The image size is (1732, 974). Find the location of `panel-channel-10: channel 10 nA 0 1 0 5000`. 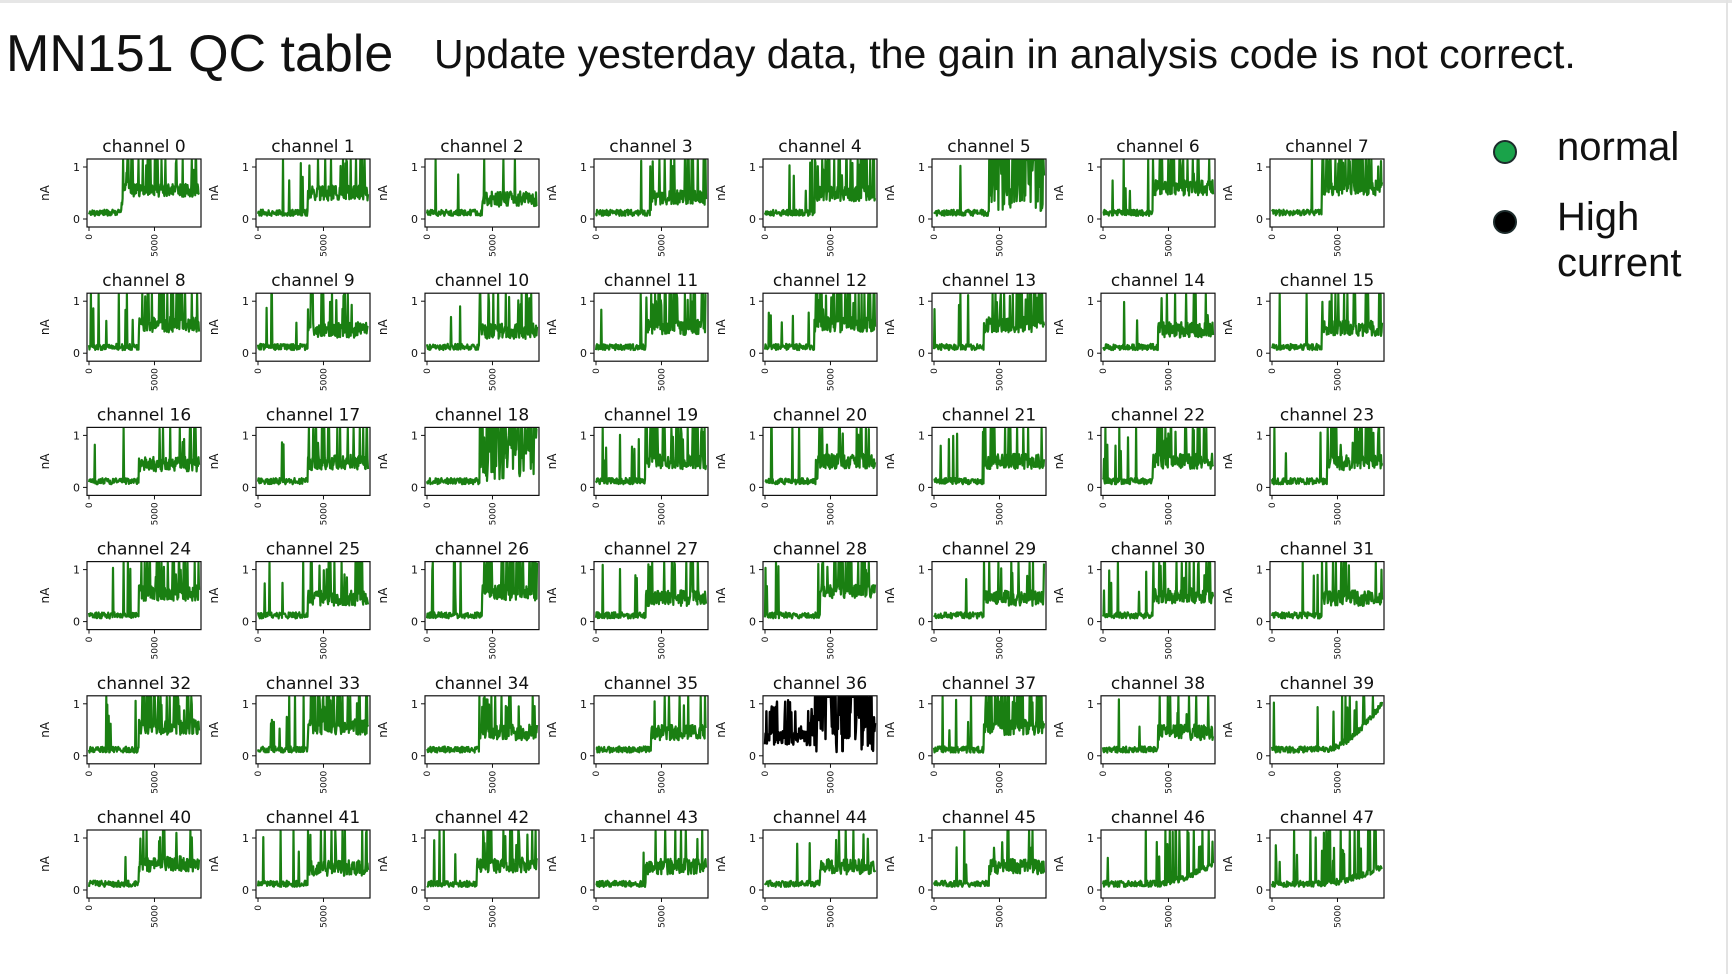

panel-channel-10: channel 10 nA 0 1 0 5000 is located at coordinates (458, 331).